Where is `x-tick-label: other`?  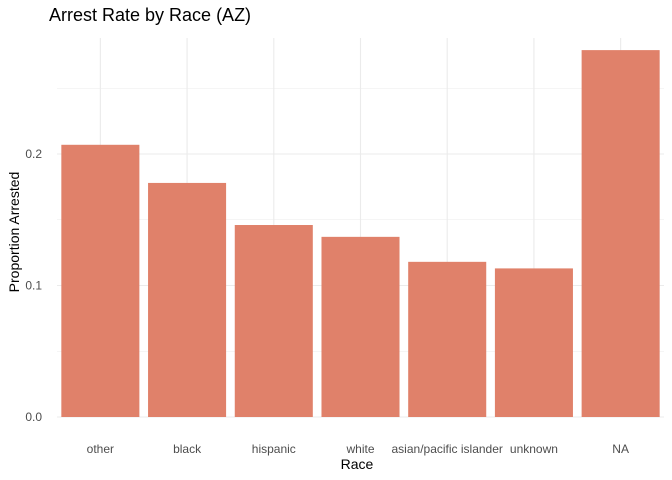
x-tick-label: other is located at coordinates (100, 449).